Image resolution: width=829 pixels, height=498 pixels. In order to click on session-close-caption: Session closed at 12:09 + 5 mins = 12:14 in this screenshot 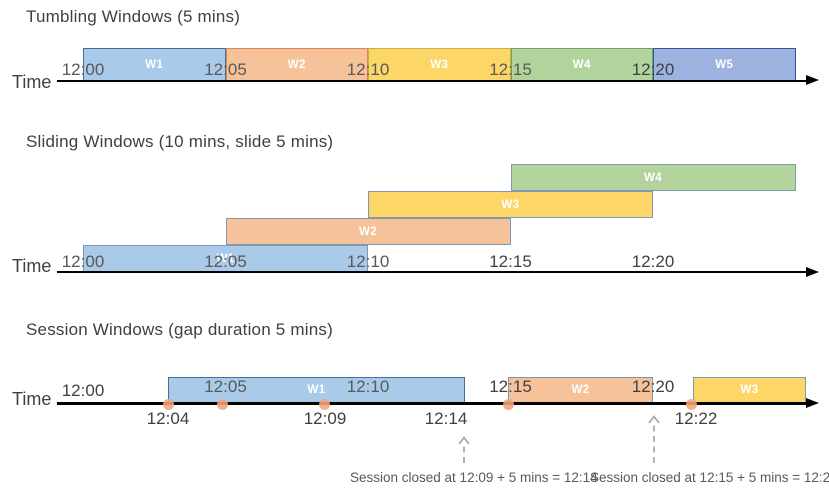, I will do `click(474, 477)`.